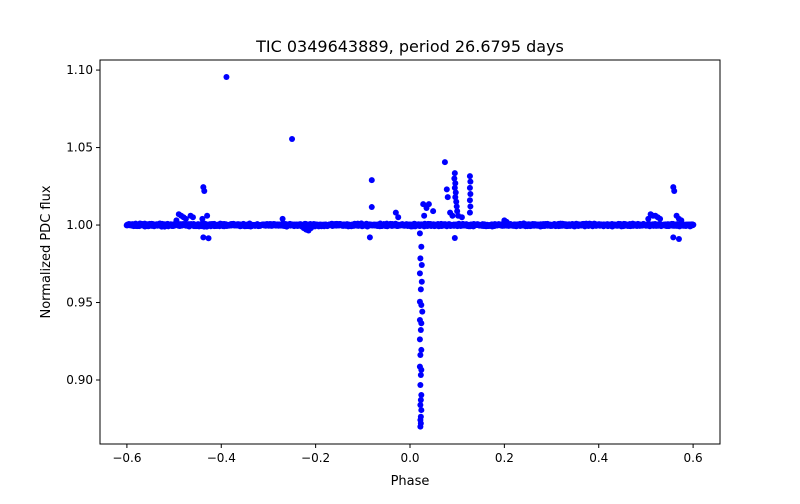  I want to click on y-axis-label: Normalized PDC flux, so click(46, 251).